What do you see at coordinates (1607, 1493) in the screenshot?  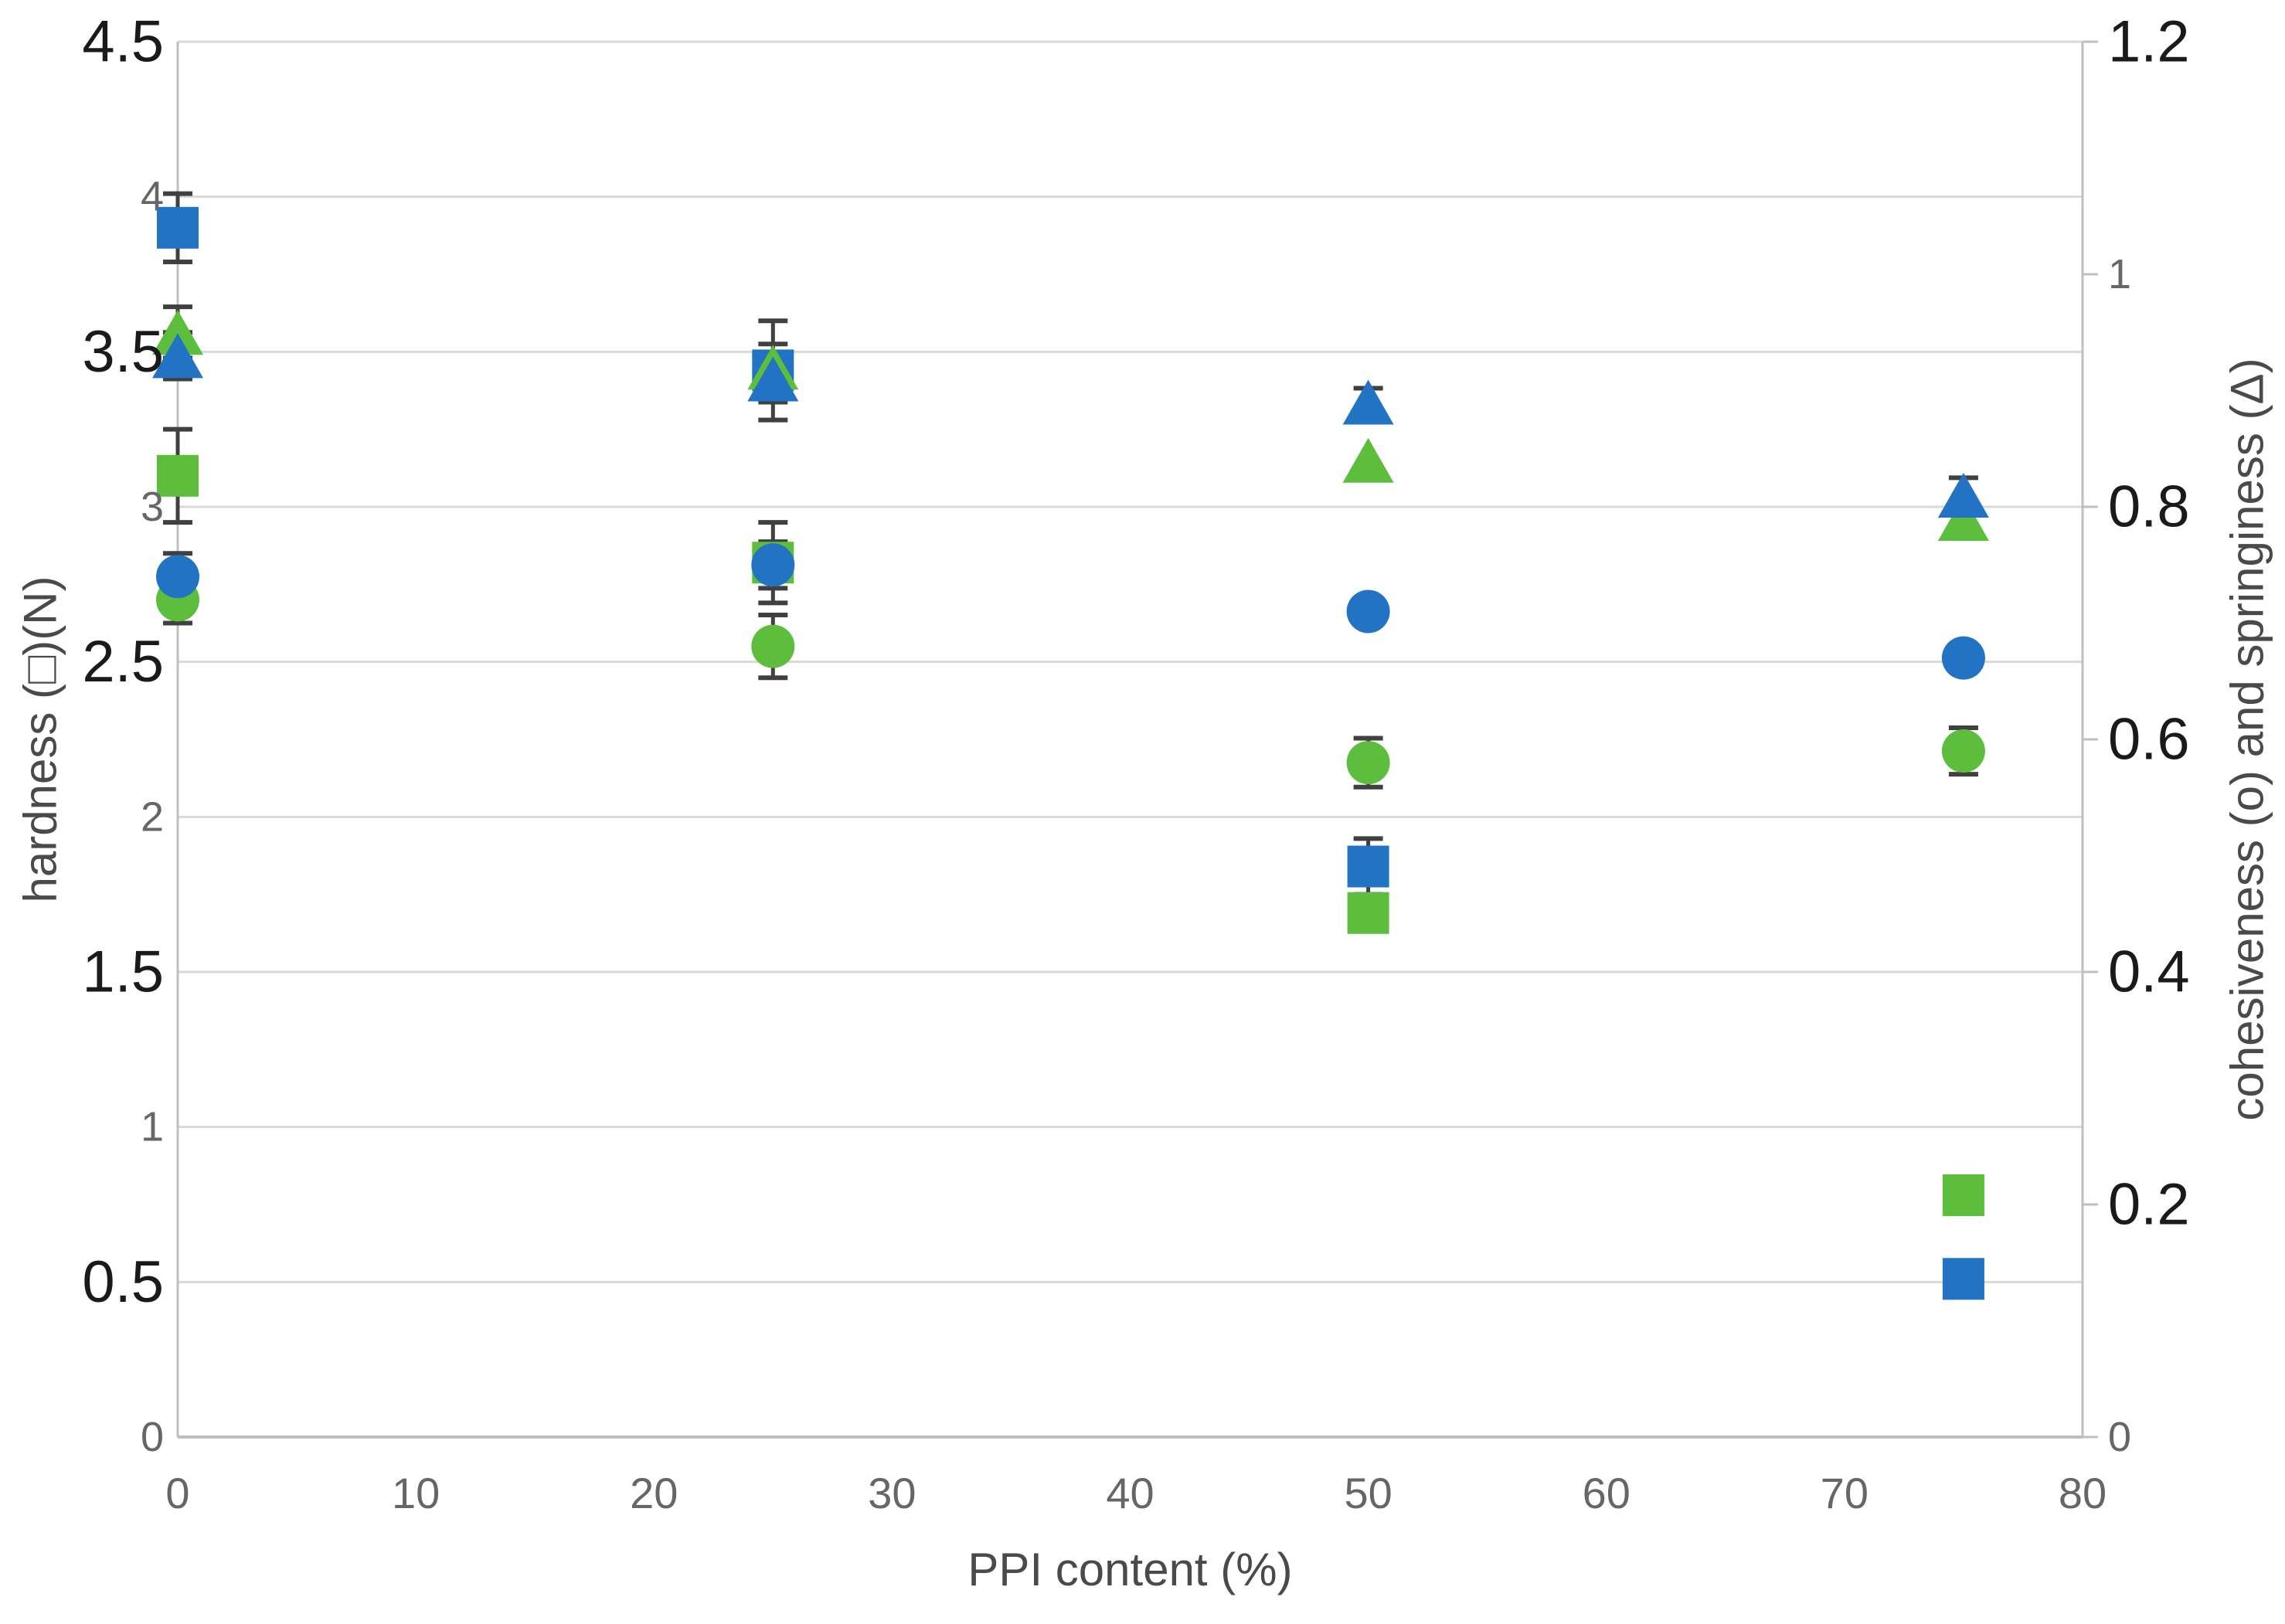 I see `x-tick-label: 60` at bounding box center [1607, 1493].